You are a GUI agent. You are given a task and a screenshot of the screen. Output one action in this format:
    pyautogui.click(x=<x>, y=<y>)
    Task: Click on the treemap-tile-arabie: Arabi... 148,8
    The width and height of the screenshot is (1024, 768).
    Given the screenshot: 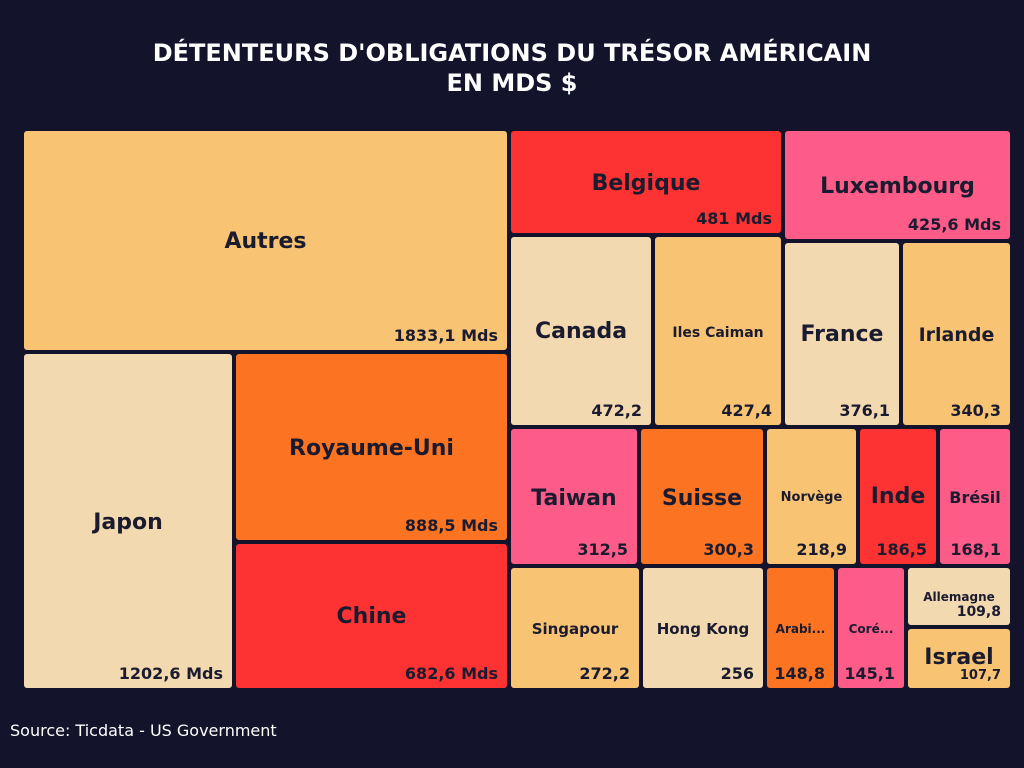 What is the action you would take?
    pyautogui.click(x=800, y=628)
    